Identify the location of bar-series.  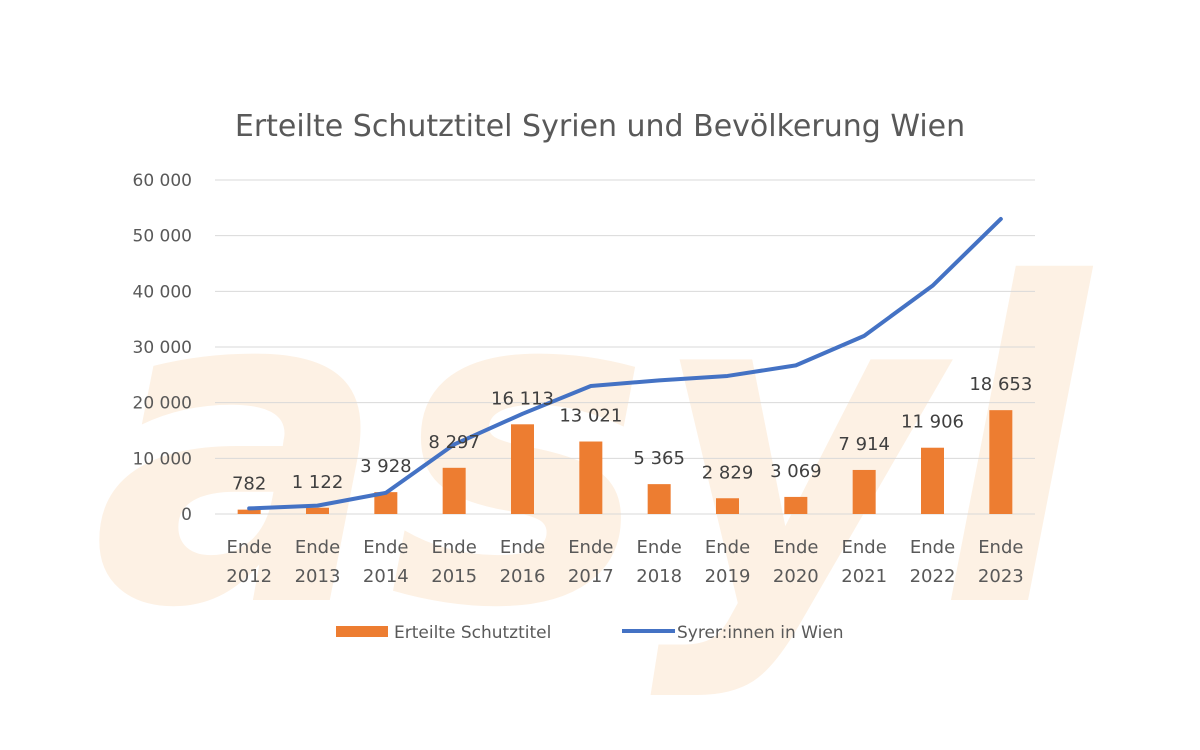
(625, 462).